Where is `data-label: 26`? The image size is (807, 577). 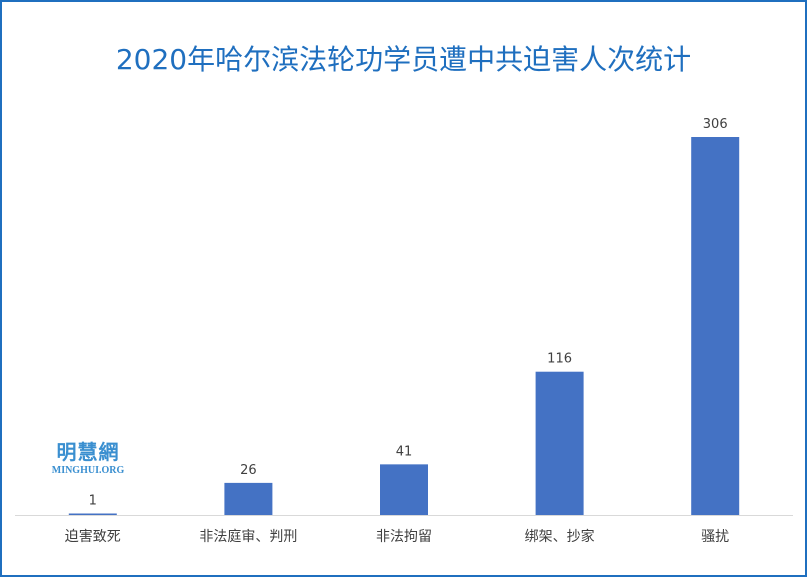 data-label: 26 is located at coordinates (248, 470).